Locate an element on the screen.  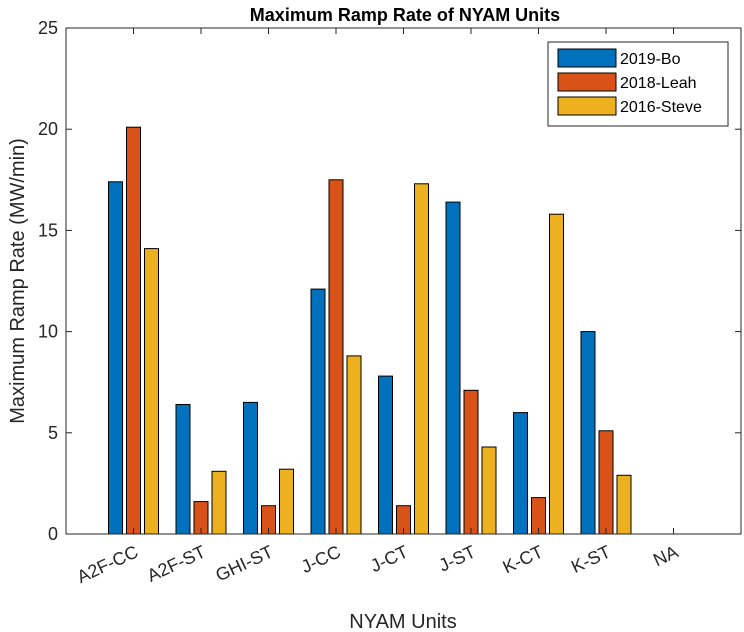
bar-2016-steve-k-st is located at coordinates (624, 504).